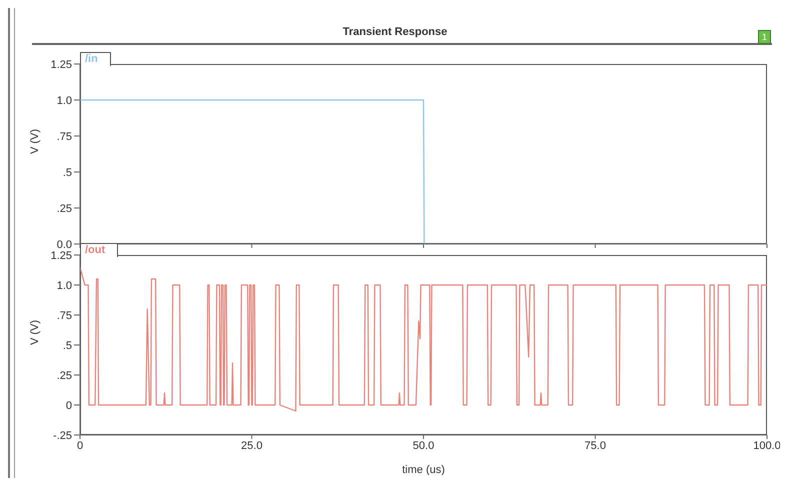 This screenshot has width=791, height=494. What do you see at coordinates (423, 446) in the screenshot?
I see `x-tick-label: 50.0` at bounding box center [423, 446].